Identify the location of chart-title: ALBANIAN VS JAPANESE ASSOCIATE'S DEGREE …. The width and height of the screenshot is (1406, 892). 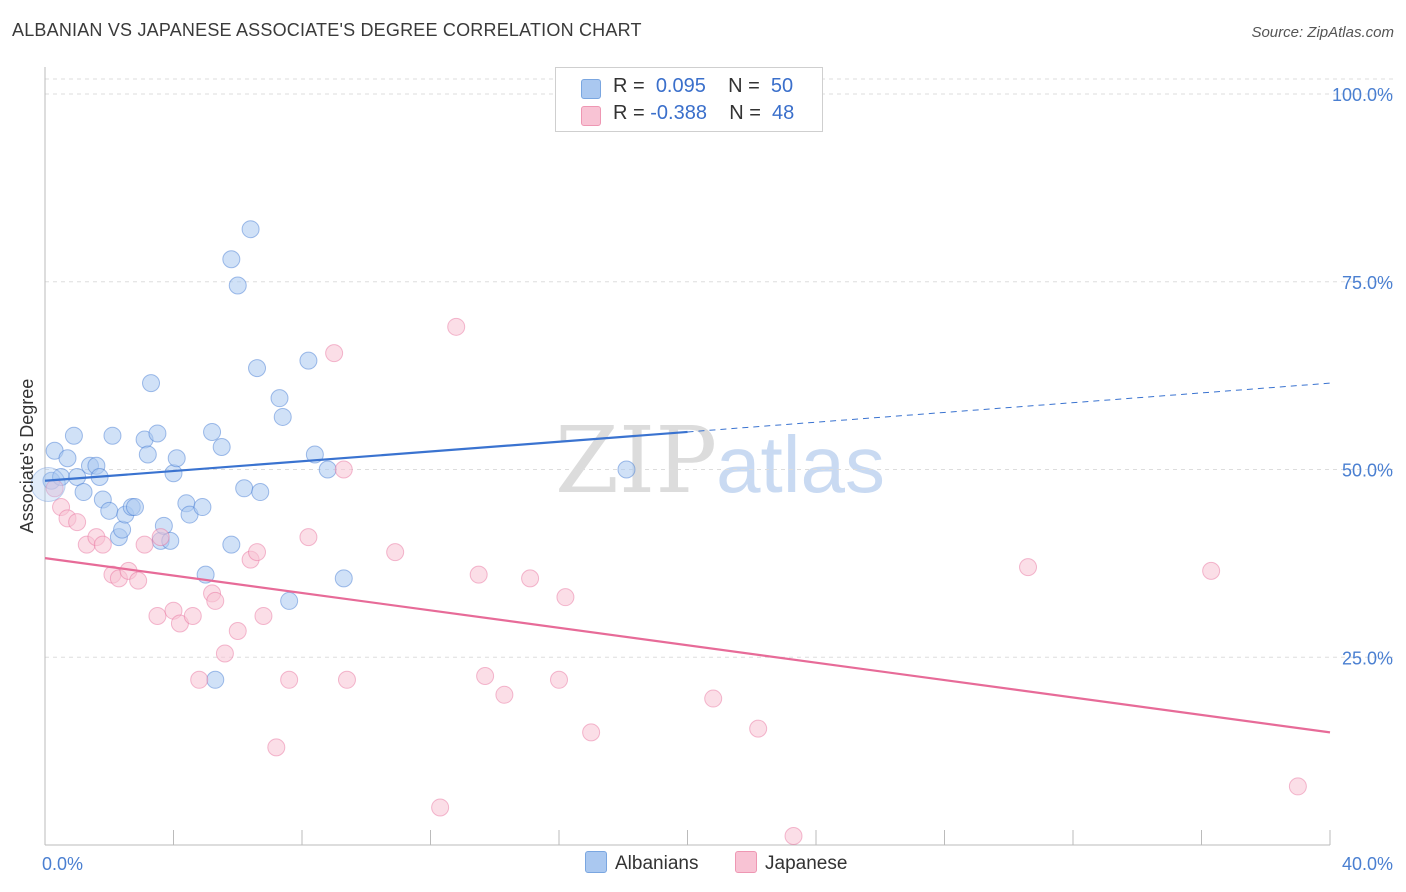
(327, 30).